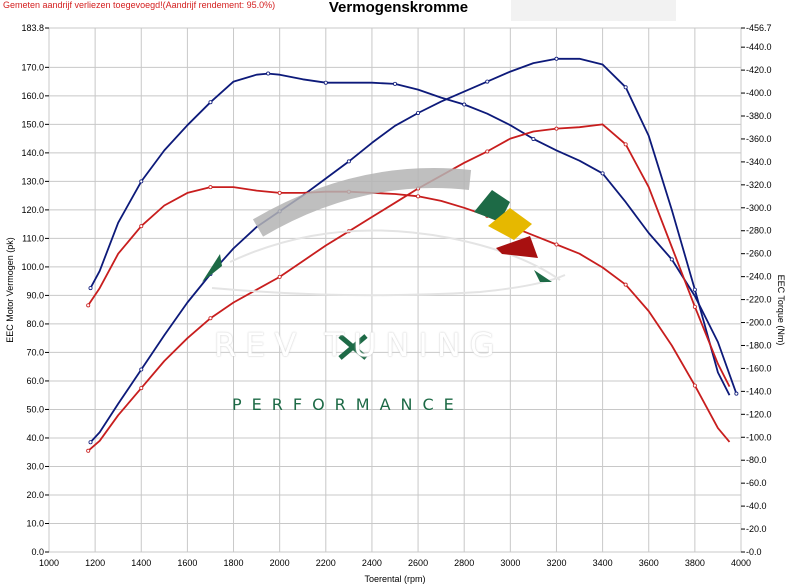 This screenshot has height=588, width=797. Describe the element at coordinates (372, 563) in the screenshot. I see `x-tick-label: 2400` at that location.